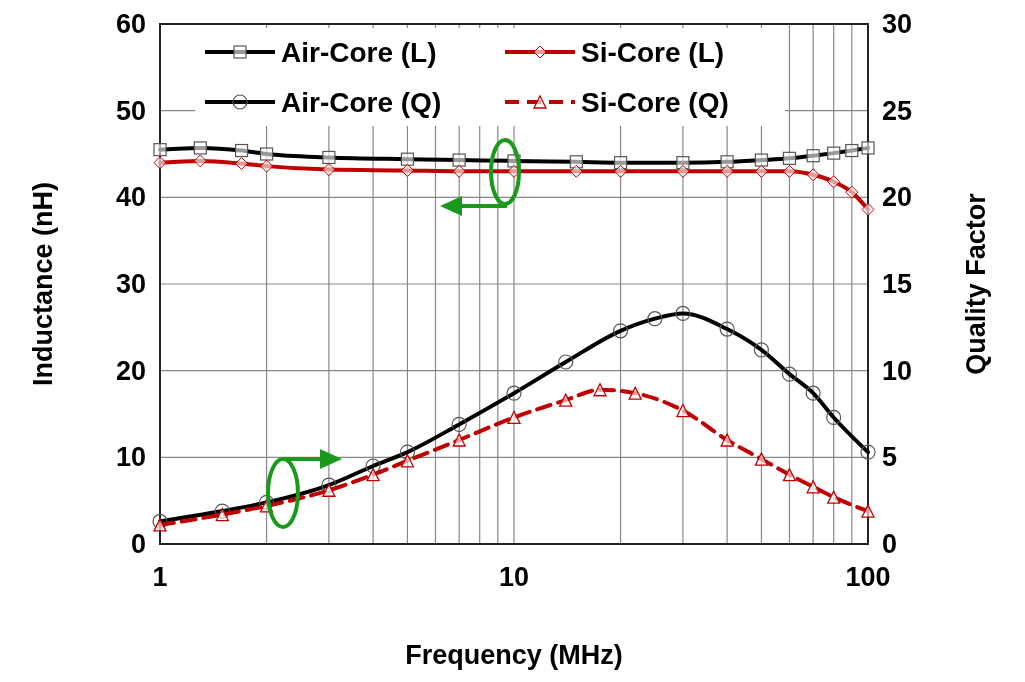 The width and height of the screenshot is (1025, 682). What do you see at coordinates (976, 283) in the screenshot?
I see `y2-axis-title: Quality Factor` at bounding box center [976, 283].